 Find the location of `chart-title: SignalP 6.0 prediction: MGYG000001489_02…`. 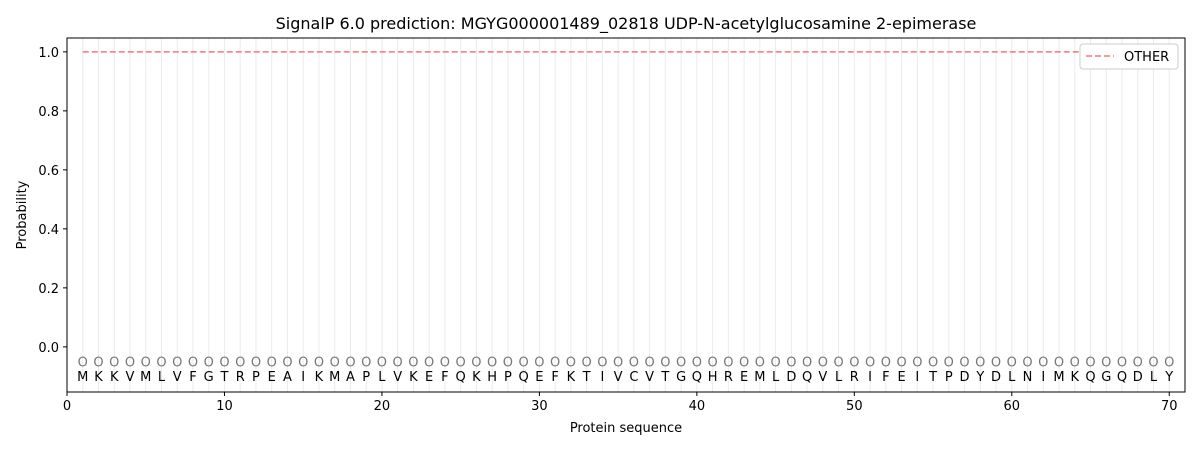

chart-title: SignalP 6.0 prediction: MGYG000001489_02… is located at coordinates (626, 24).